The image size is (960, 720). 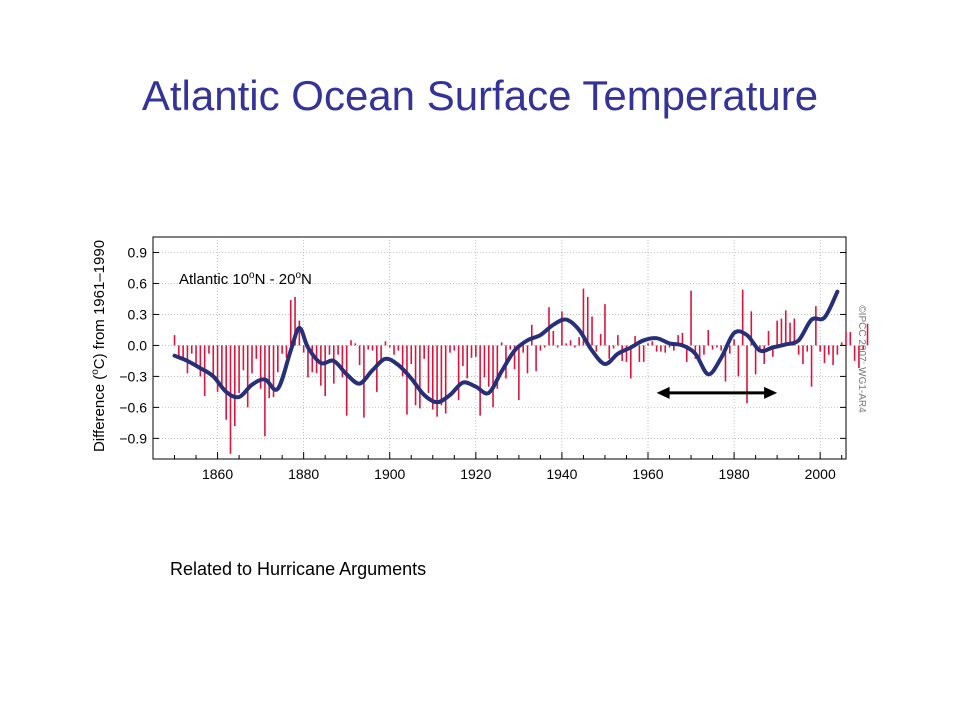 I want to click on arrow-head-left, so click(x=663, y=392).